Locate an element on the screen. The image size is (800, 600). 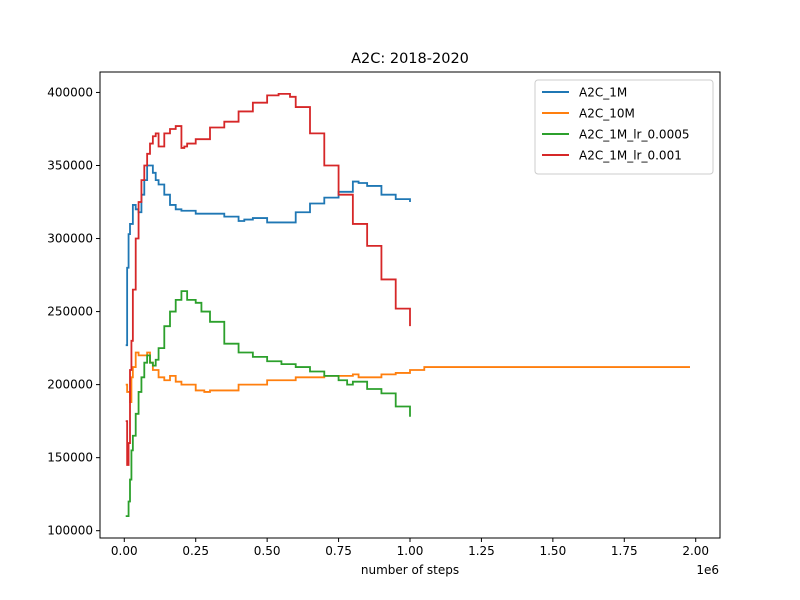
chart-title: A2C: 2018-2020 is located at coordinates (410, 59).